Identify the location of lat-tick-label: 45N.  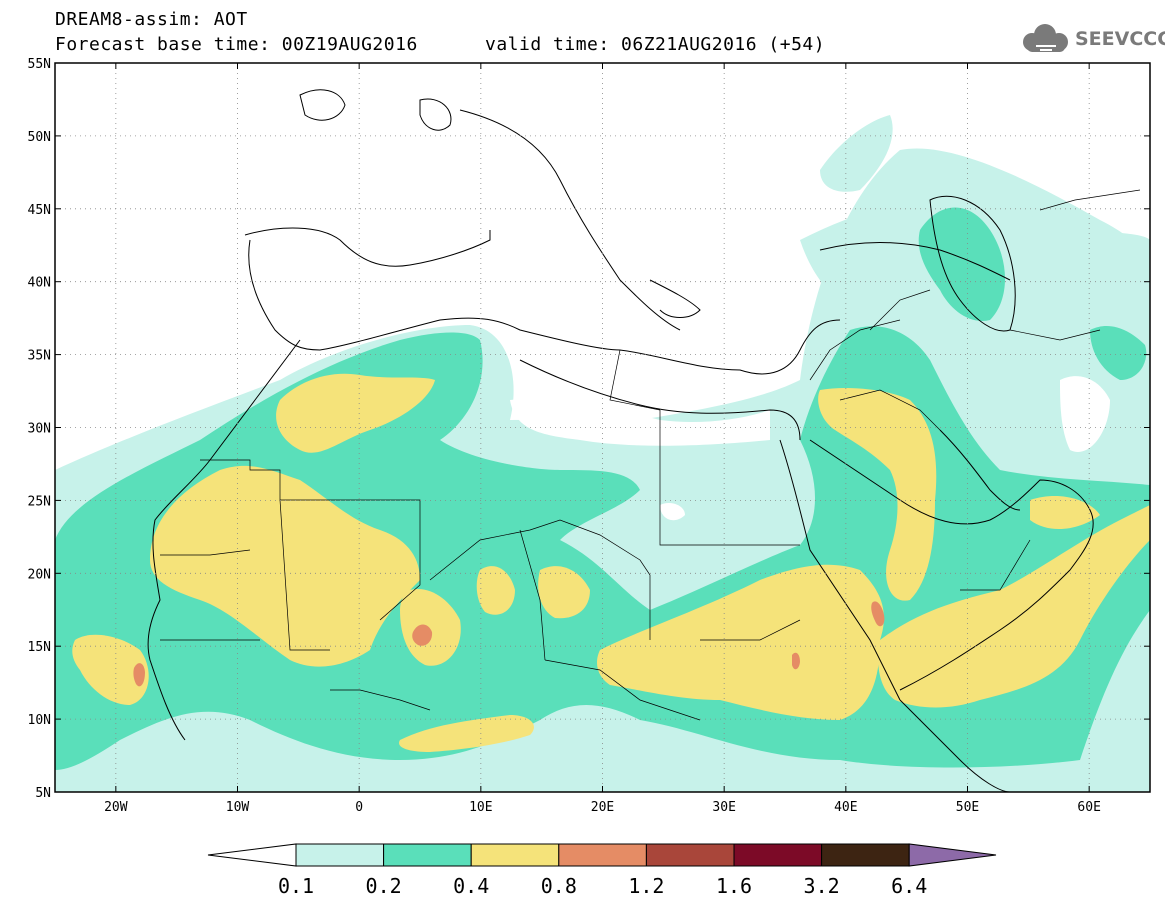
(39, 210).